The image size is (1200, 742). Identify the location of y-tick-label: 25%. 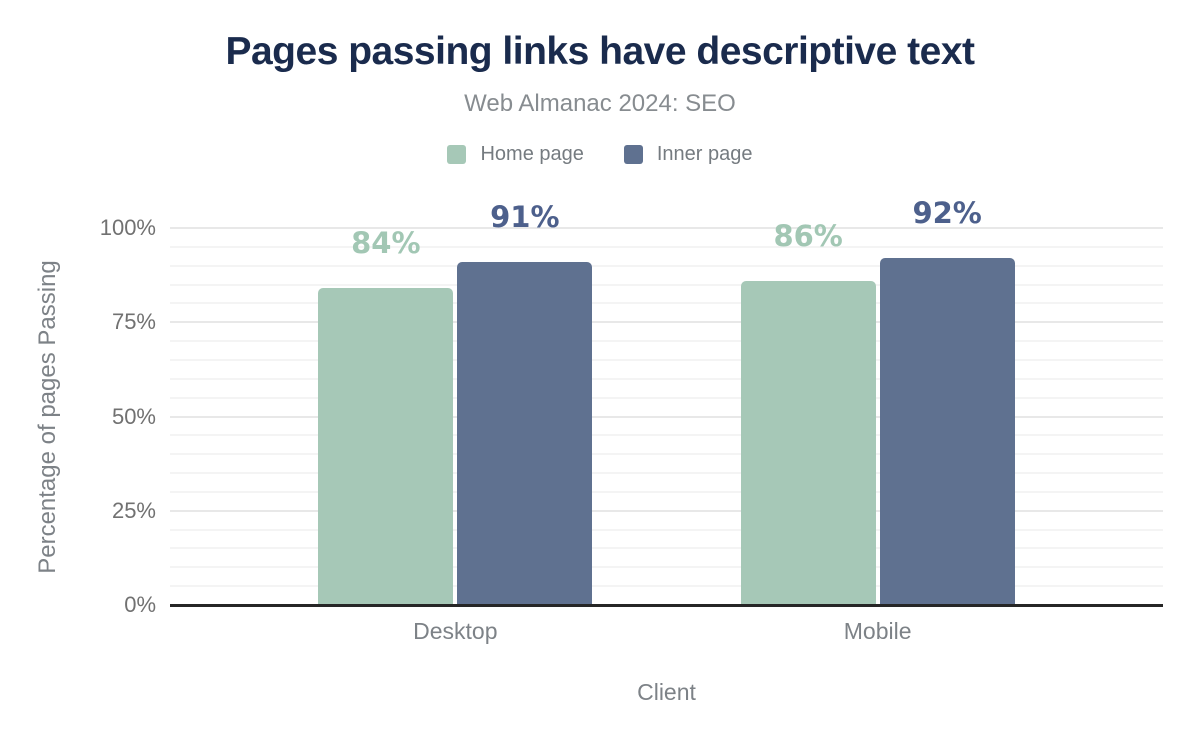
(133, 510).